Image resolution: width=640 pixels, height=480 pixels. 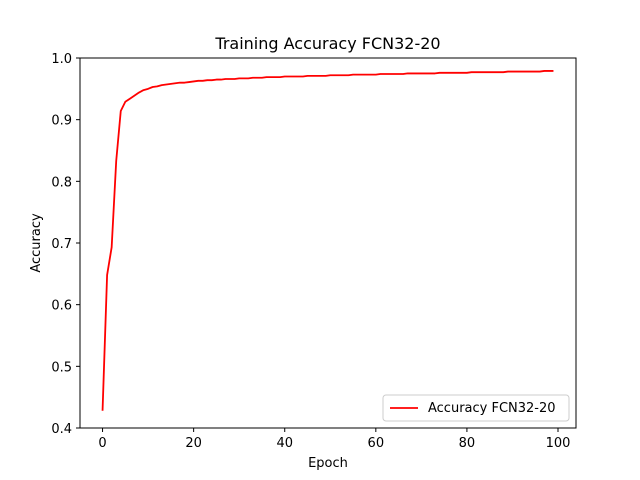 What do you see at coordinates (61, 306) in the screenshot?
I see `y-tick-label: 0.6` at bounding box center [61, 306].